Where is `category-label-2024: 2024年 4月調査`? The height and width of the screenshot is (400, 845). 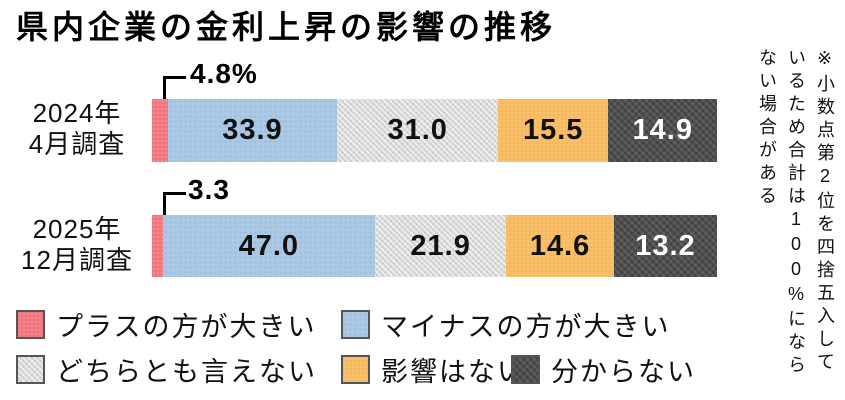 category-label-2024: 2024年 4月調査 is located at coordinates (77, 129).